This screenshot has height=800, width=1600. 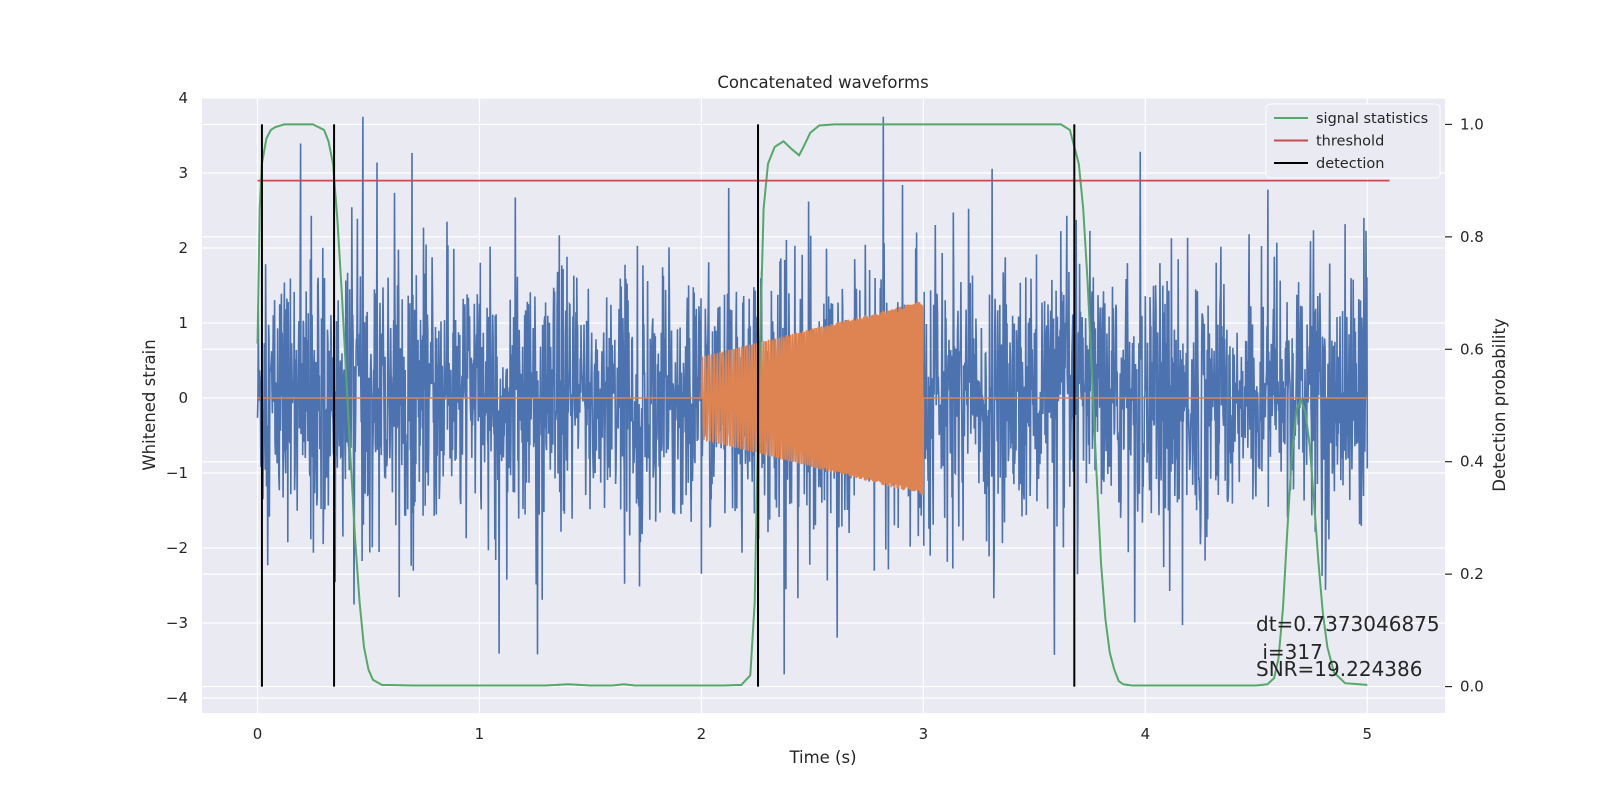 What do you see at coordinates (1472, 574) in the screenshot?
I see `y2-tick-label: 0.2` at bounding box center [1472, 574].